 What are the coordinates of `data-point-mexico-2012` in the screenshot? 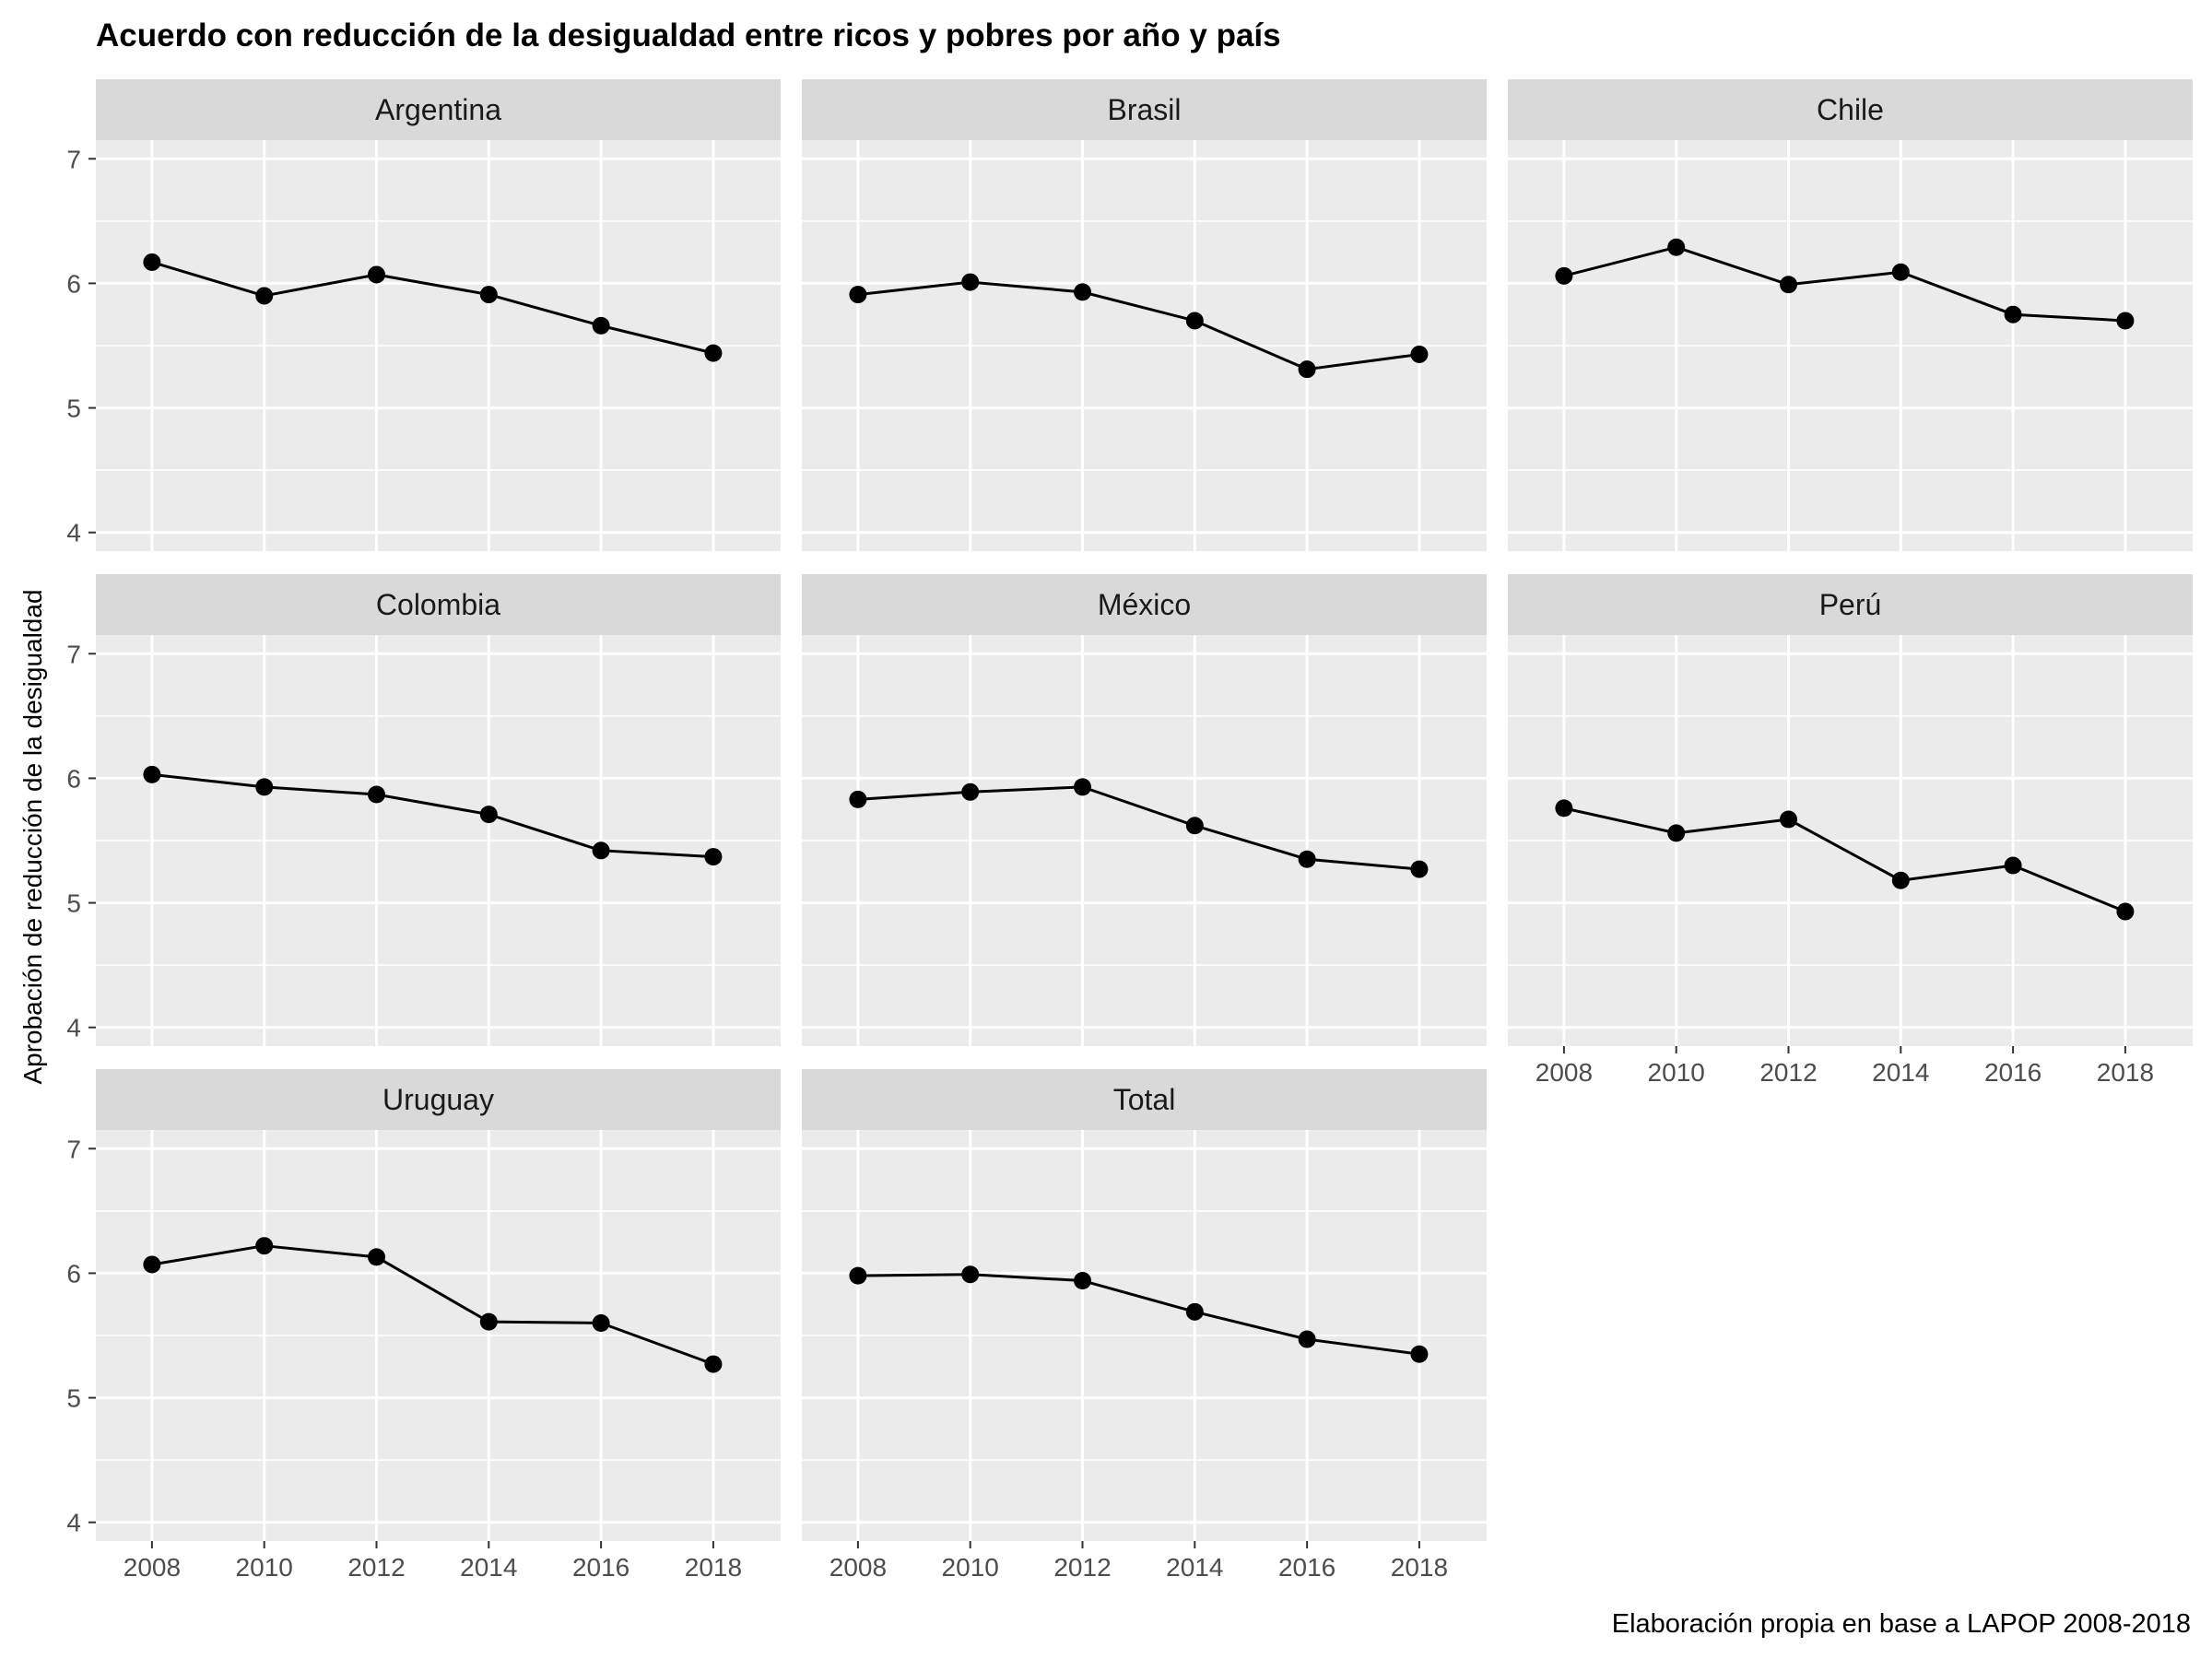 It's located at (1083, 787).